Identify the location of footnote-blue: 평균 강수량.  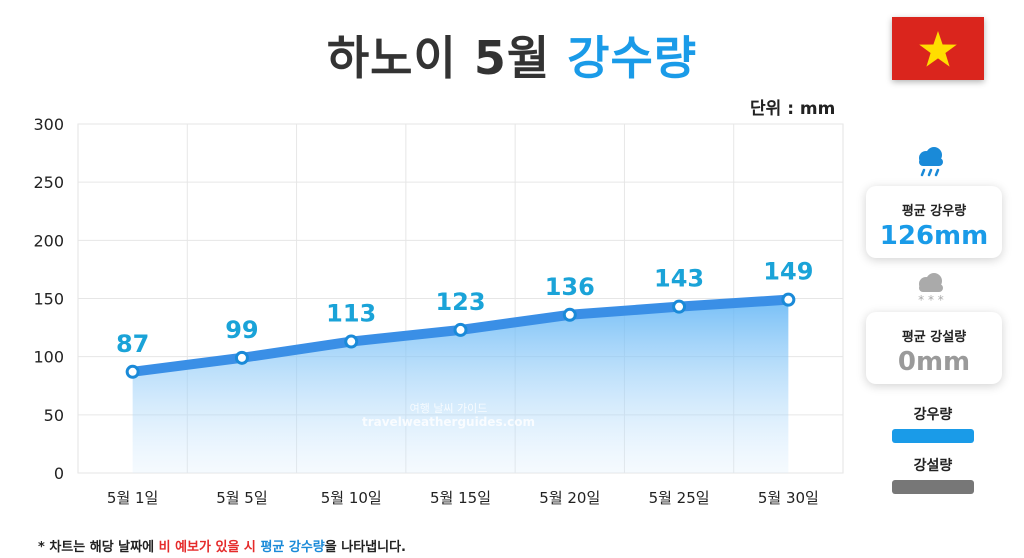
(292, 547).